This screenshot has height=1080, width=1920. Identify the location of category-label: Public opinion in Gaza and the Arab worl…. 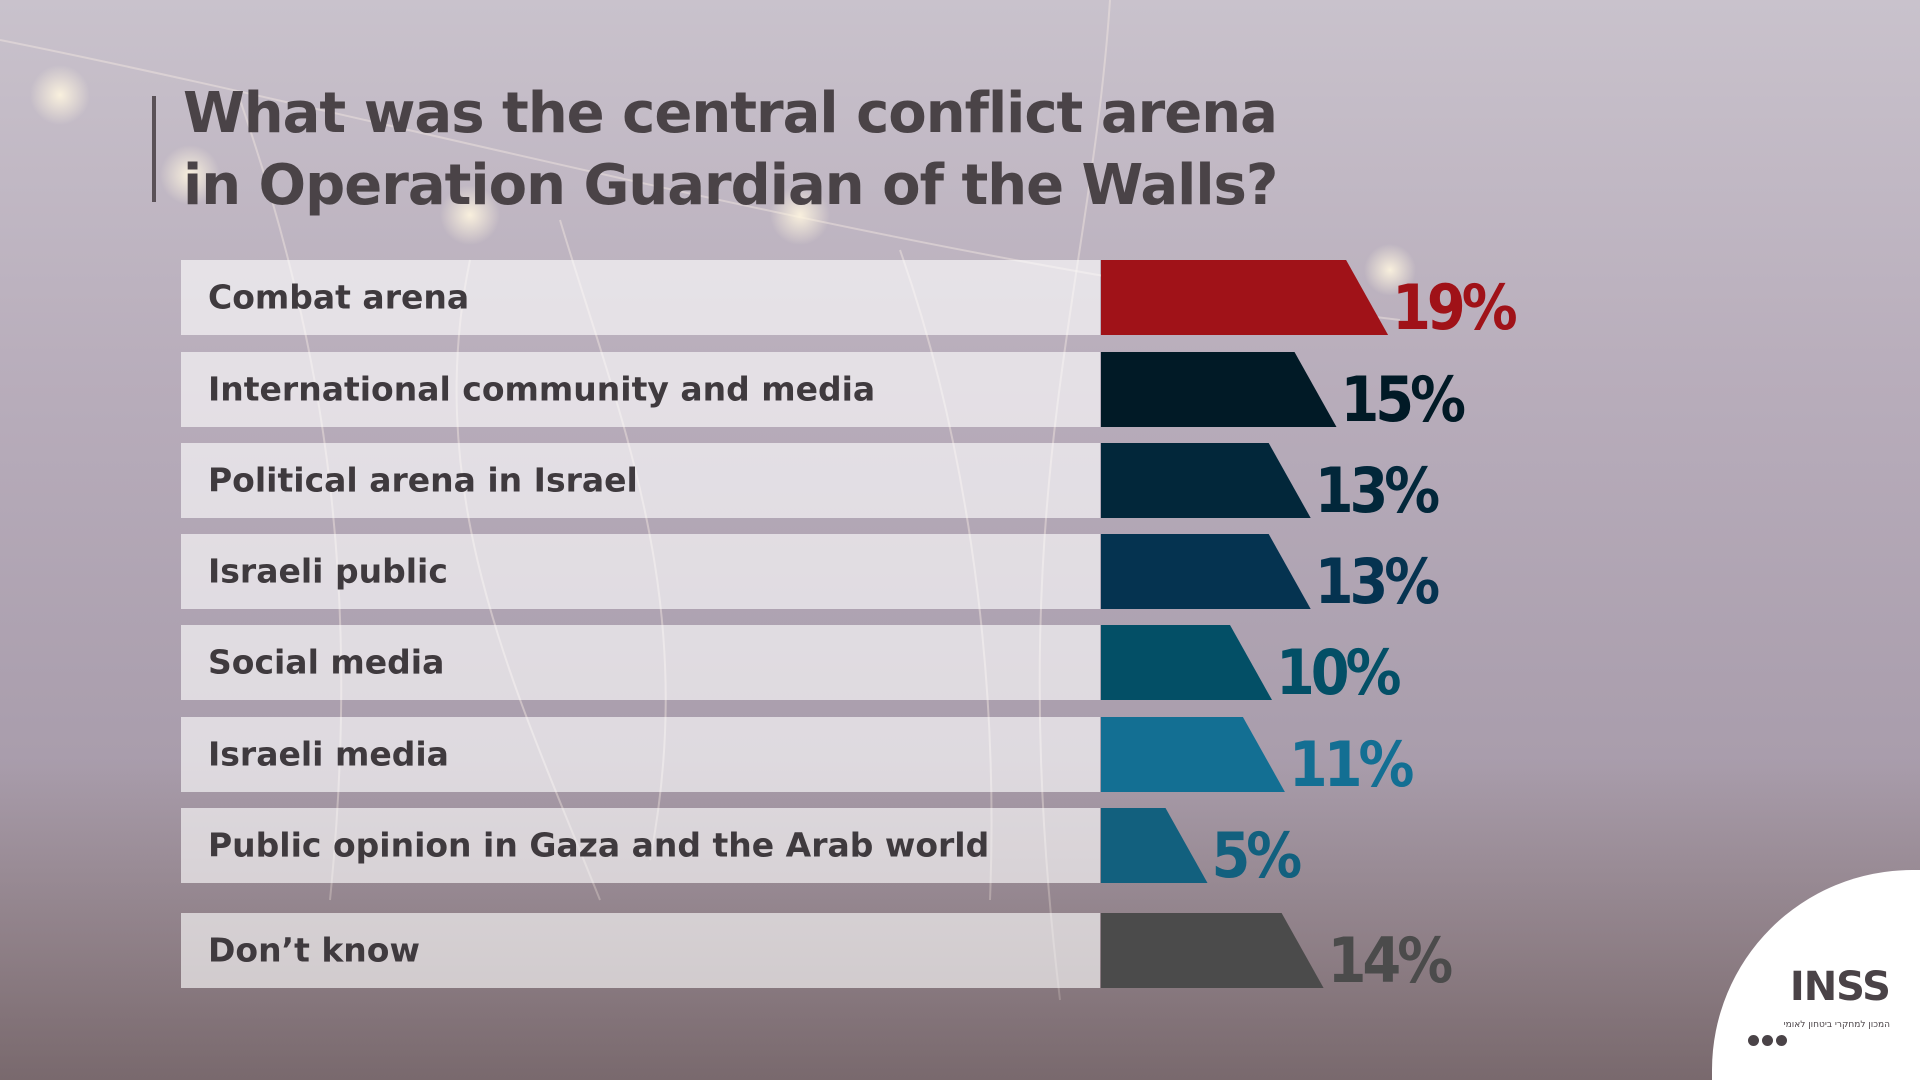
(598, 845).